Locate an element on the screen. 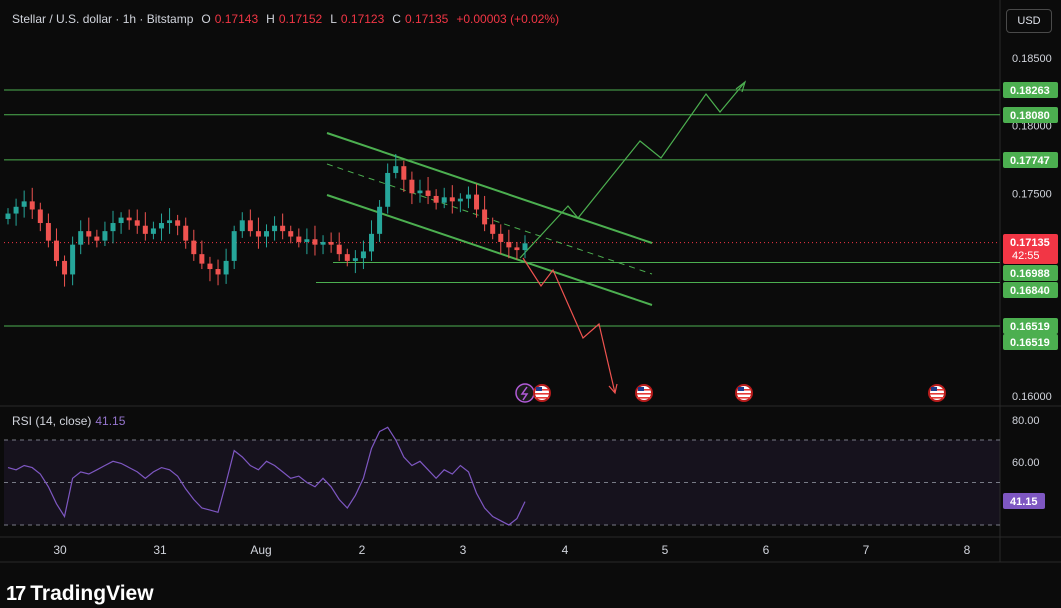 This screenshot has height=608, width=1061. events-layer is located at coordinates (730, 393).